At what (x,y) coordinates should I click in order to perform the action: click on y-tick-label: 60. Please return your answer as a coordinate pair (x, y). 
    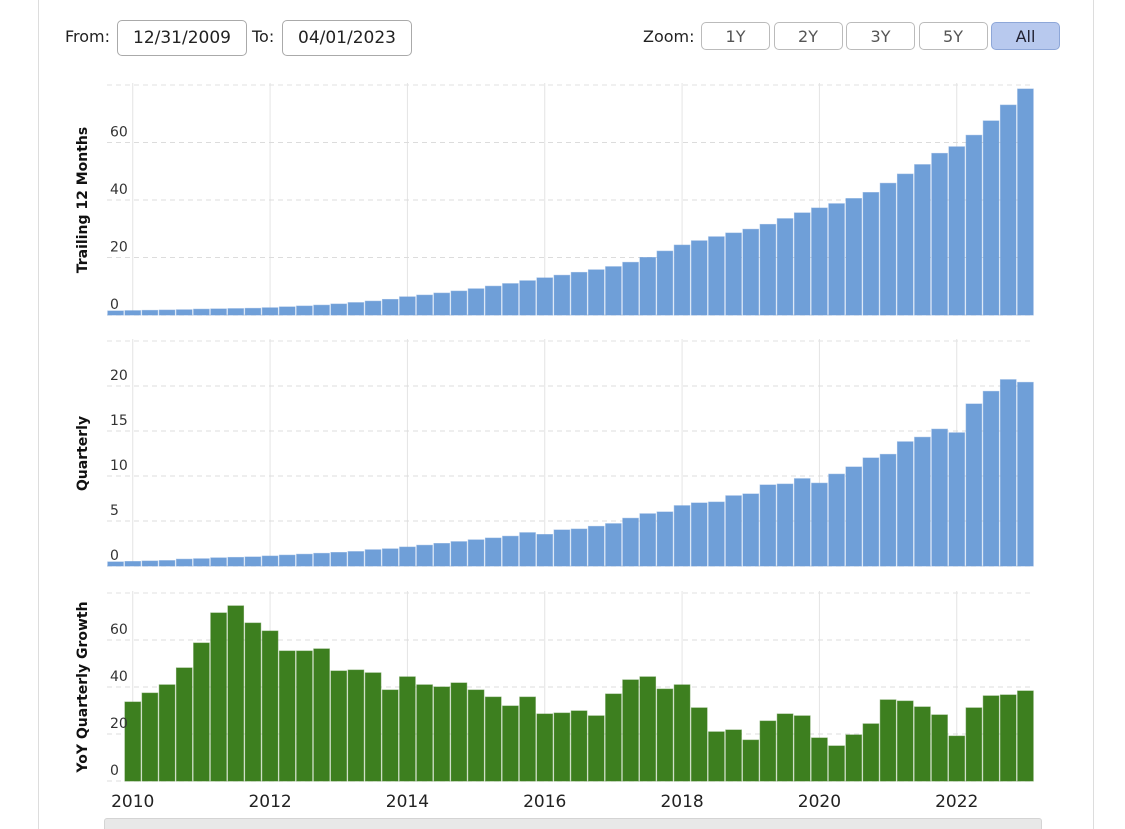
    Looking at the image, I should click on (119, 630).